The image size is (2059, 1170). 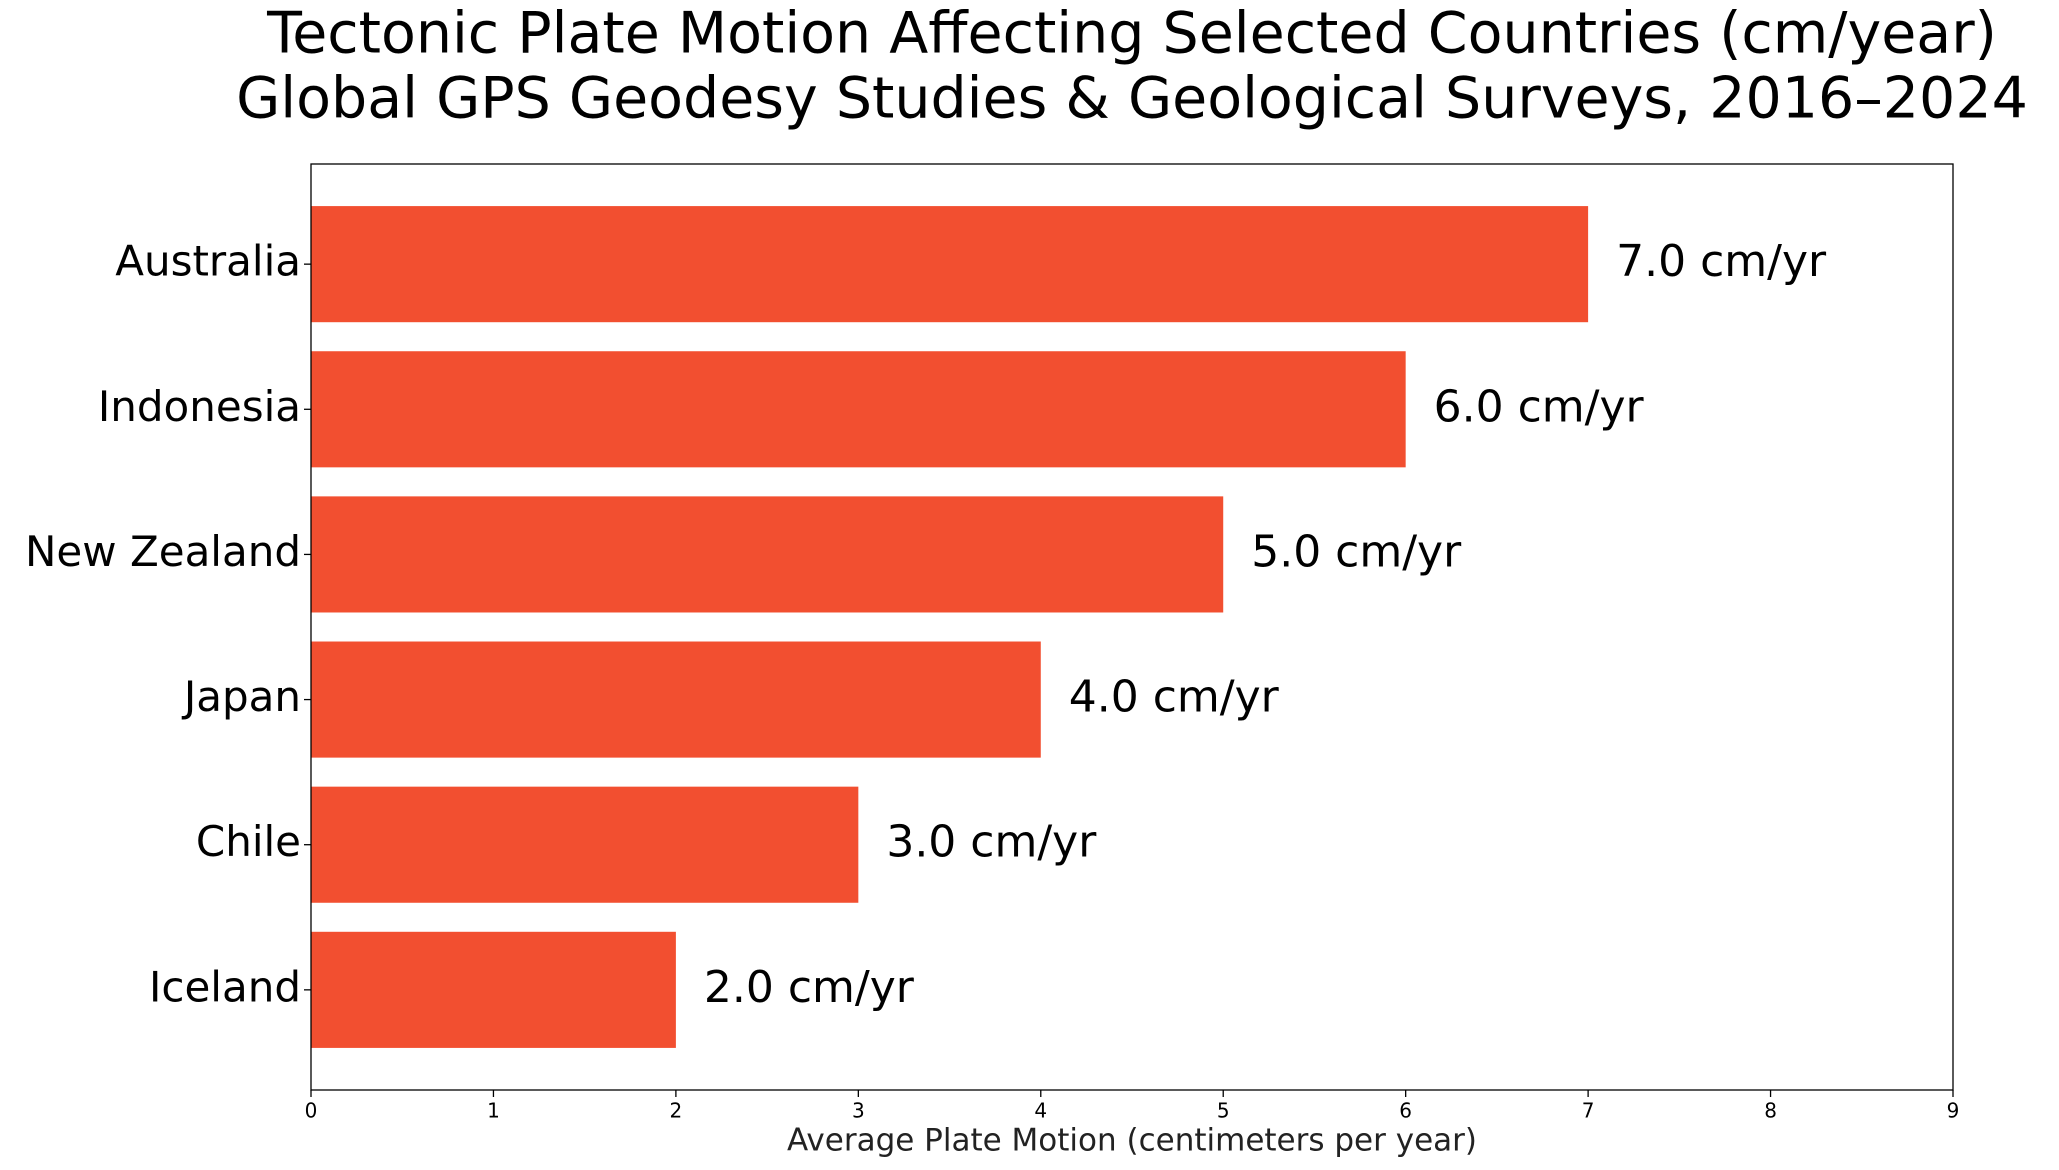 What do you see at coordinates (1174, 697) in the screenshot?
I see `value-label: 4.0 cm/yr` at bounding box center [1174, 697].